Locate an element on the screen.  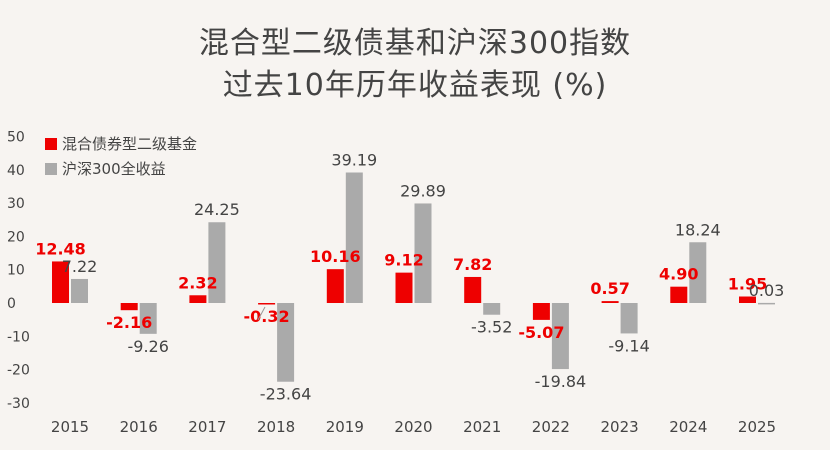
legend-swatch-fund is located at coordinates (51, 144).